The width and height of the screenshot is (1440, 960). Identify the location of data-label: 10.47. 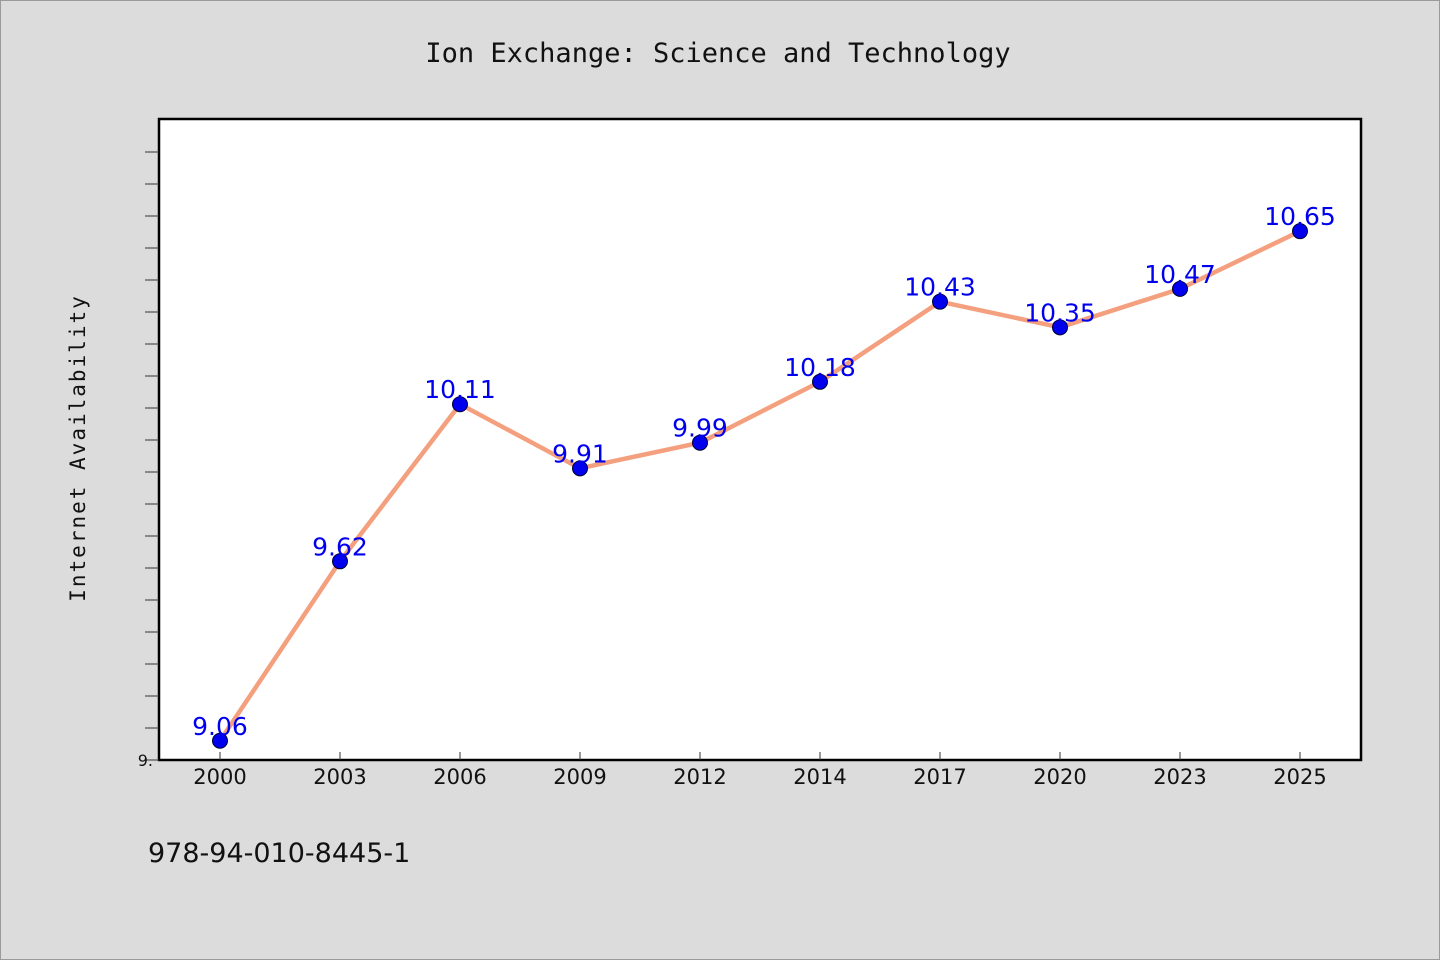
(1180, 274).